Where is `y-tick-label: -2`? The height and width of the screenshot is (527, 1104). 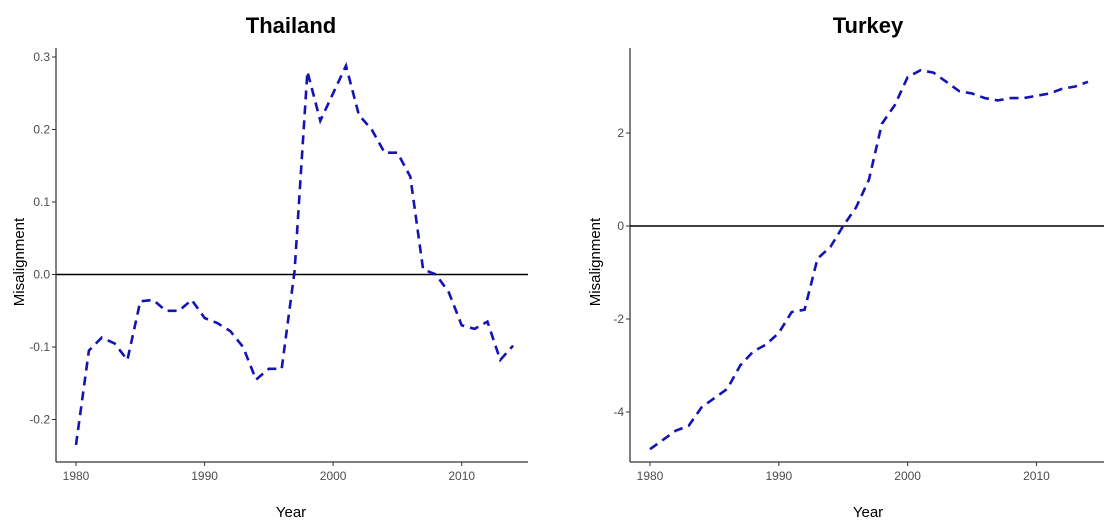
y-tick-label: -2 is located at coordinates (618, 319).